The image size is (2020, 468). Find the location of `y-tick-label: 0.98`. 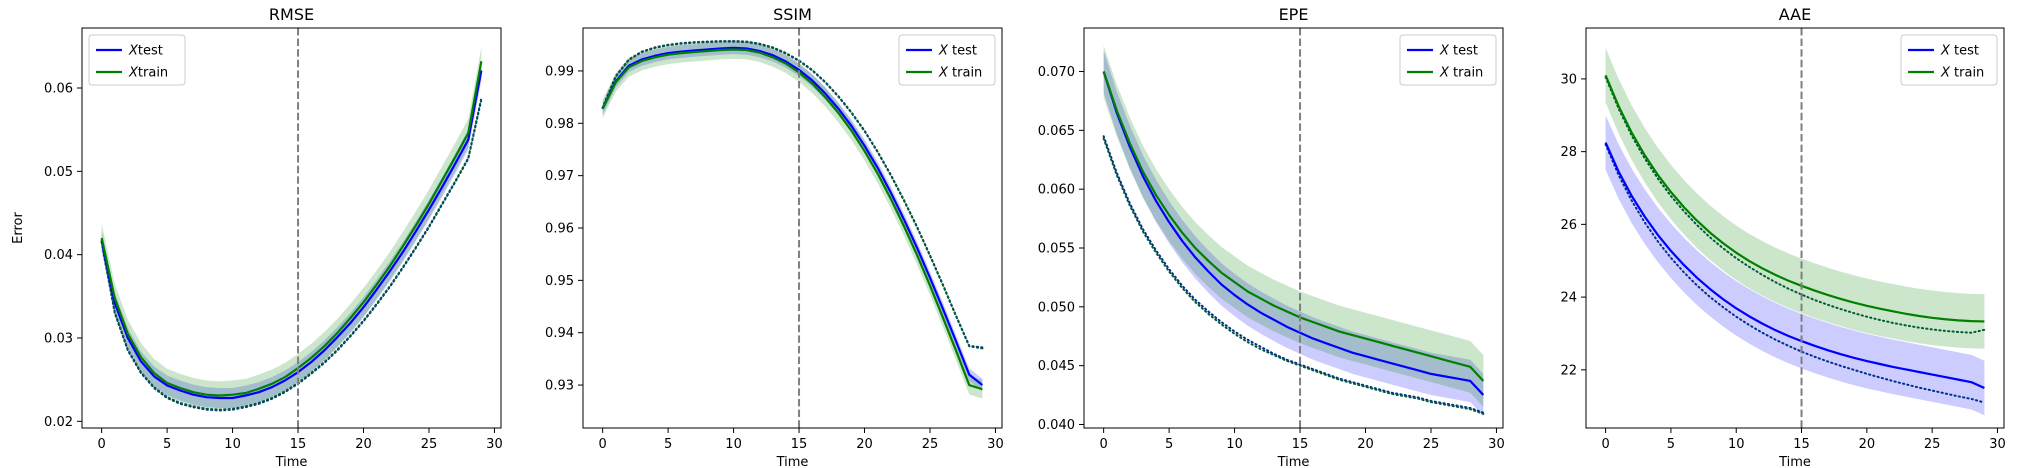

y-tick-label: 0.98 is located at coordinates (559, 124).